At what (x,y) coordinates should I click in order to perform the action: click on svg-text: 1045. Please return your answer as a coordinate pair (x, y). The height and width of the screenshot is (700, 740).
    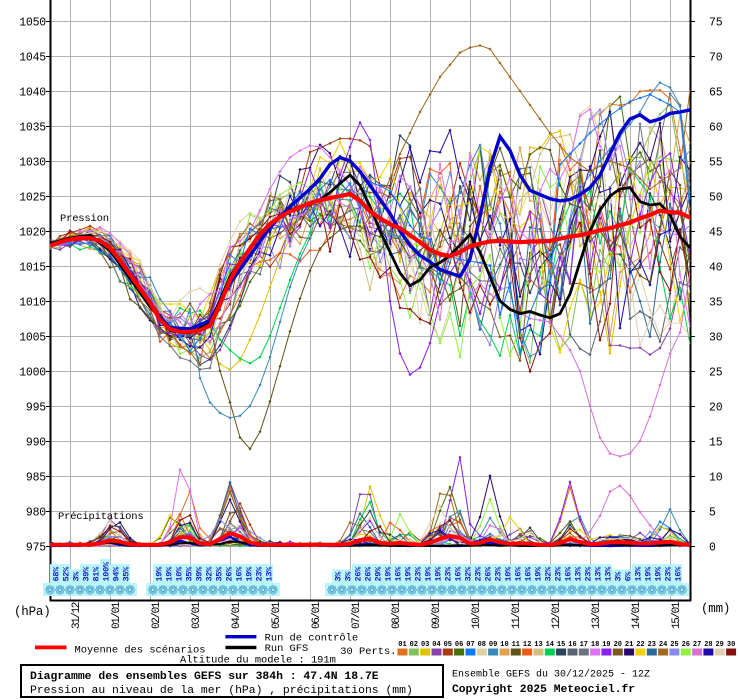
    Looking at the image, I should click on (32, 58).